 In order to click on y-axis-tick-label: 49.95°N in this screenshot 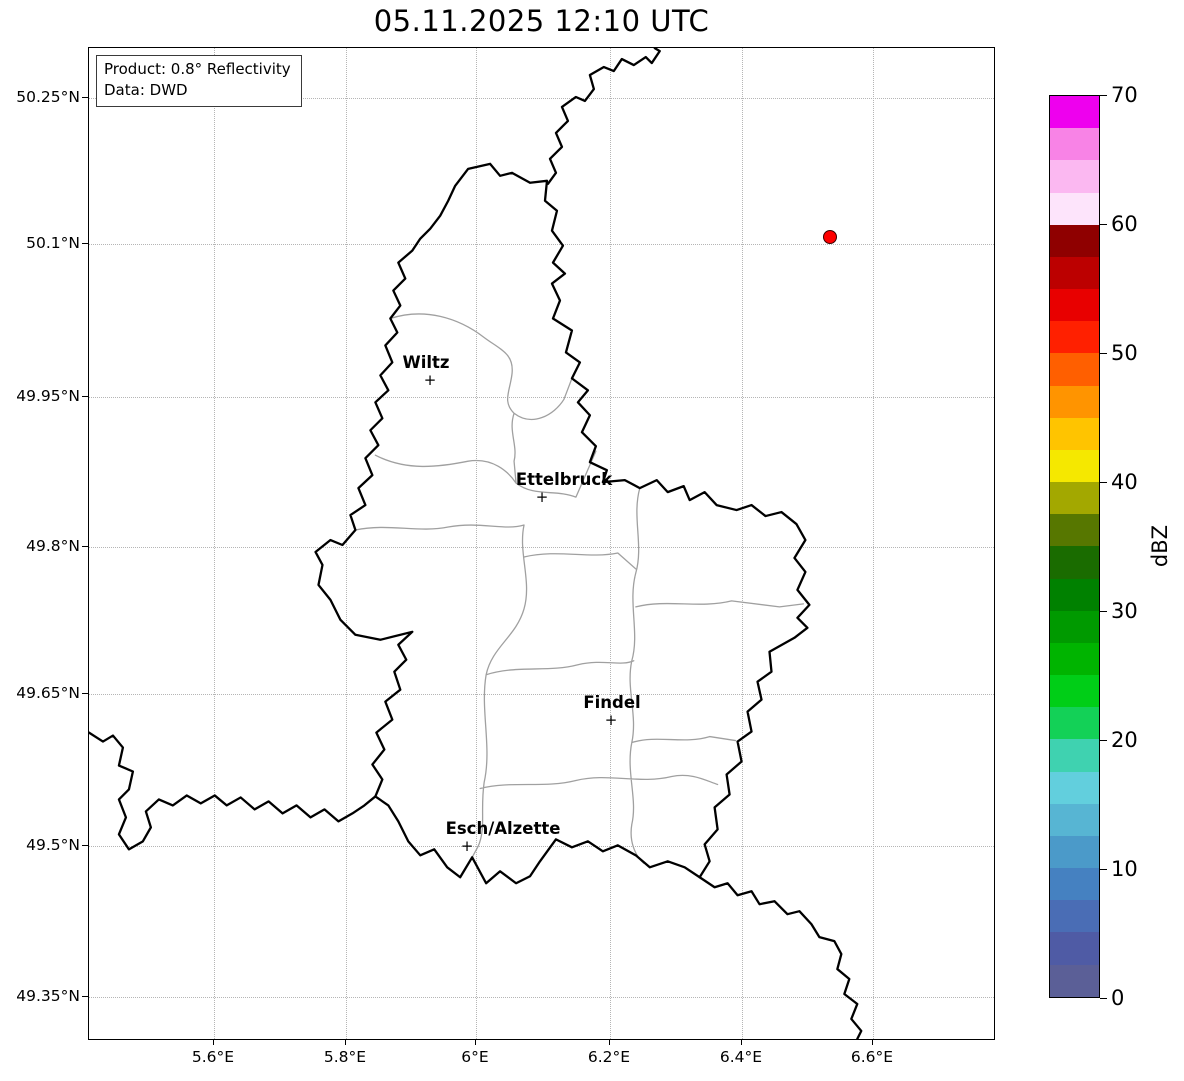, I will do `click(48, 396)`.